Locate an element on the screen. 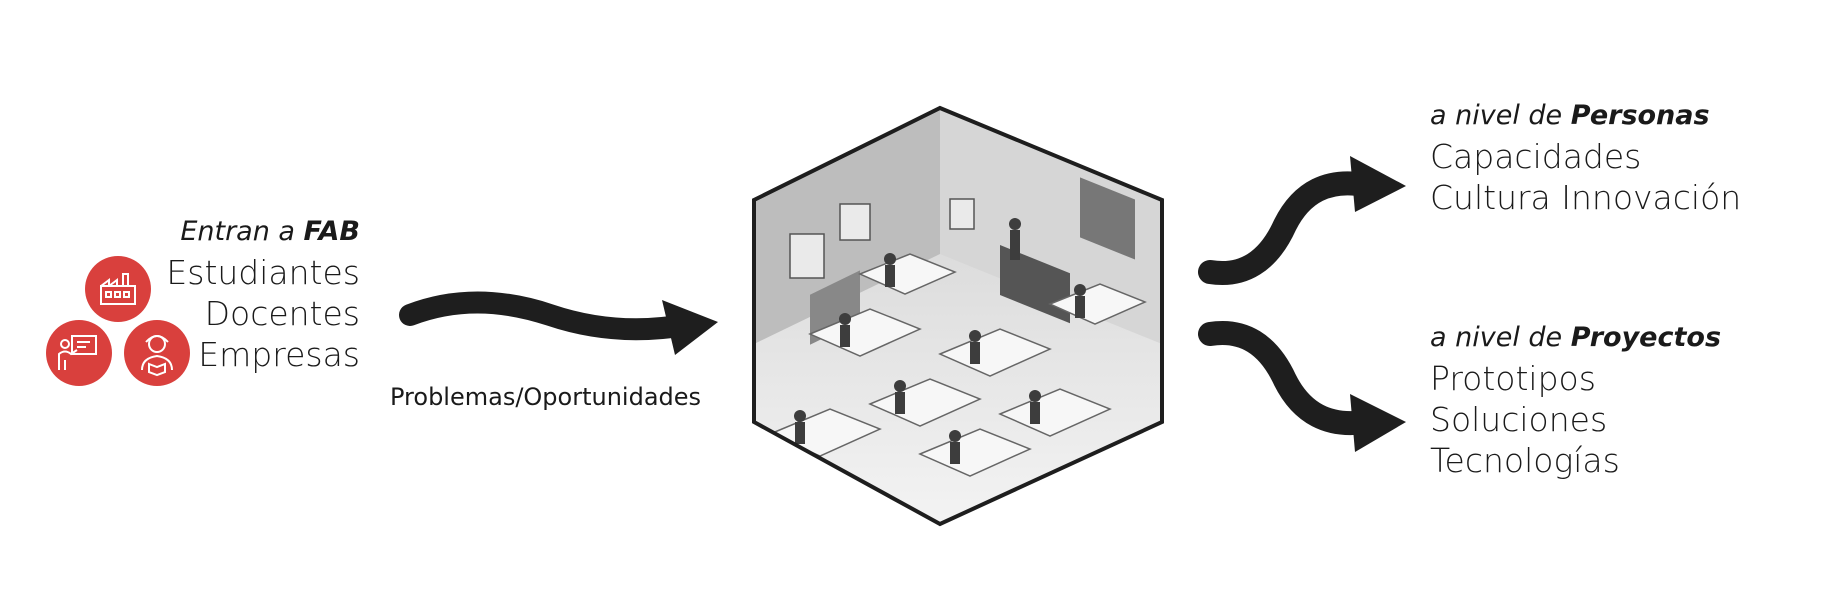 The height and width of the screenshot is (616, 1828). output-item-capacidades: Capacidades is located at coordinates (1536, 156).